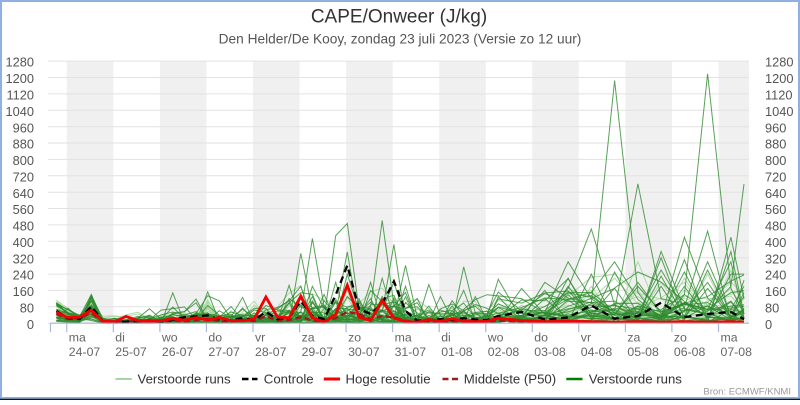  What do you see at coordinates (318, 352) in the screenshot?
I see `svg-text: 29-07` at bounding box center [318, 352].